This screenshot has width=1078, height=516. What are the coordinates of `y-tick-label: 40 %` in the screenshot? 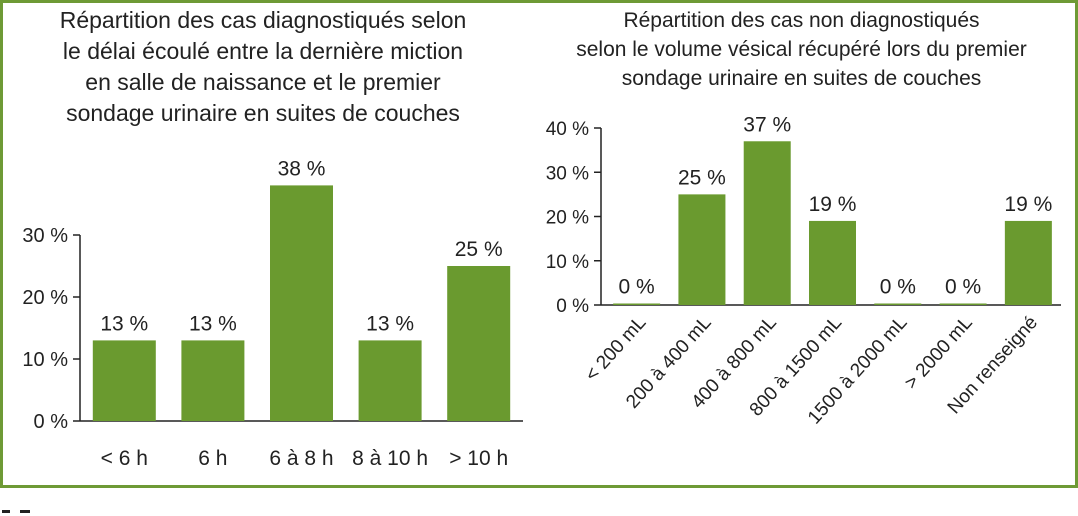 It's located at (567, 129).